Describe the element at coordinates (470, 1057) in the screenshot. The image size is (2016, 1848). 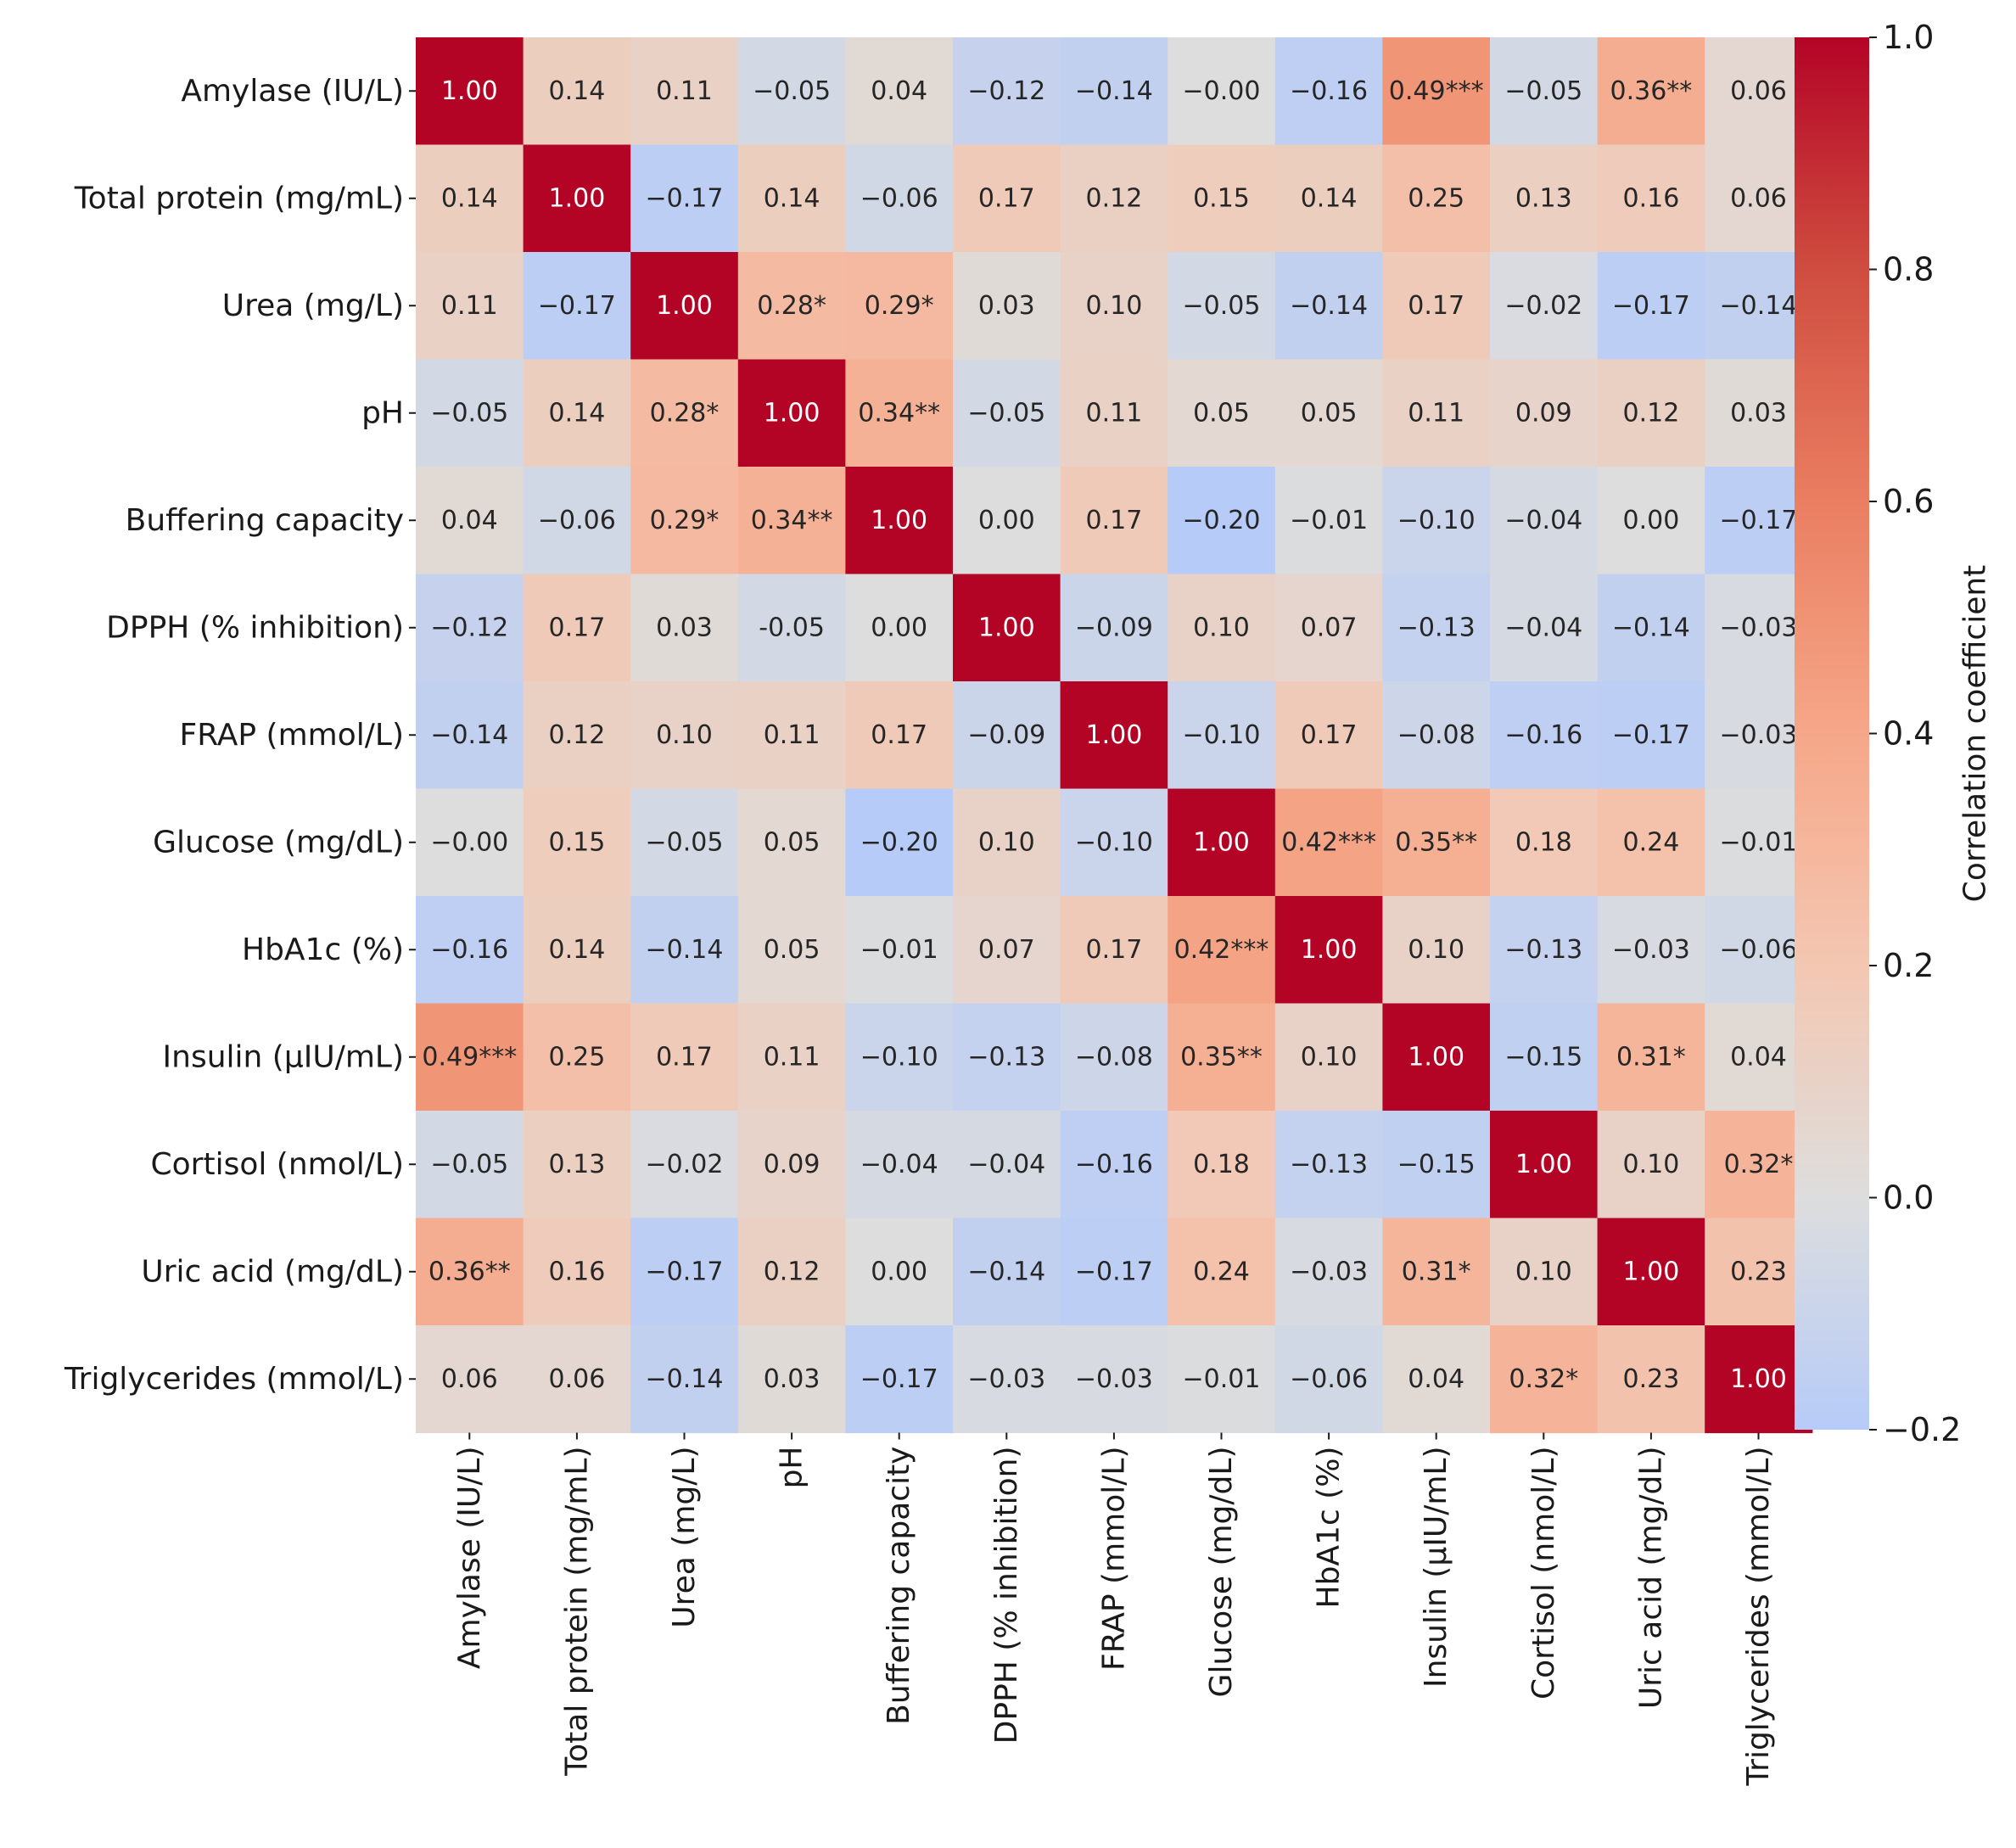
I see `cell-value-label: 0.49***` at that location.